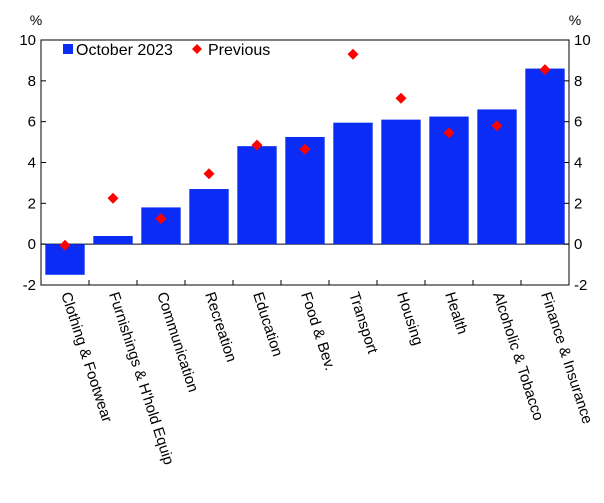 Image resolution: width=604 pixels, height=503 pixels. Describe the element at coordinates (36, 20) in the screenshot. I see `y-axis-left-unit: %` at that location.